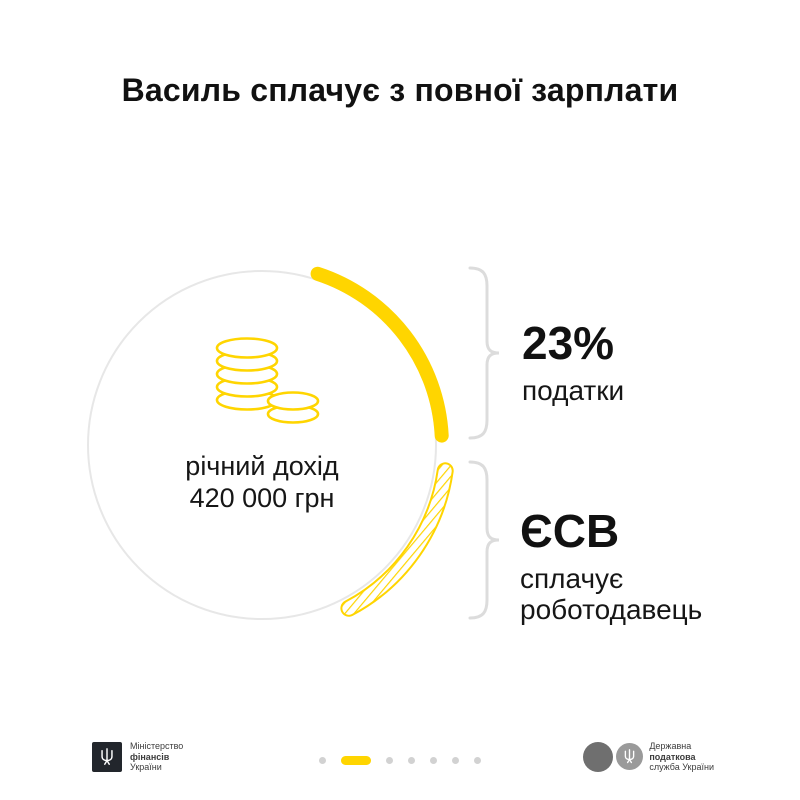 This screenshot has height=800, width=800. Describe the element at coordinates (648, 757) in the screenshot. I see `tax-service-logo: Державна податкова служба України` at that location.